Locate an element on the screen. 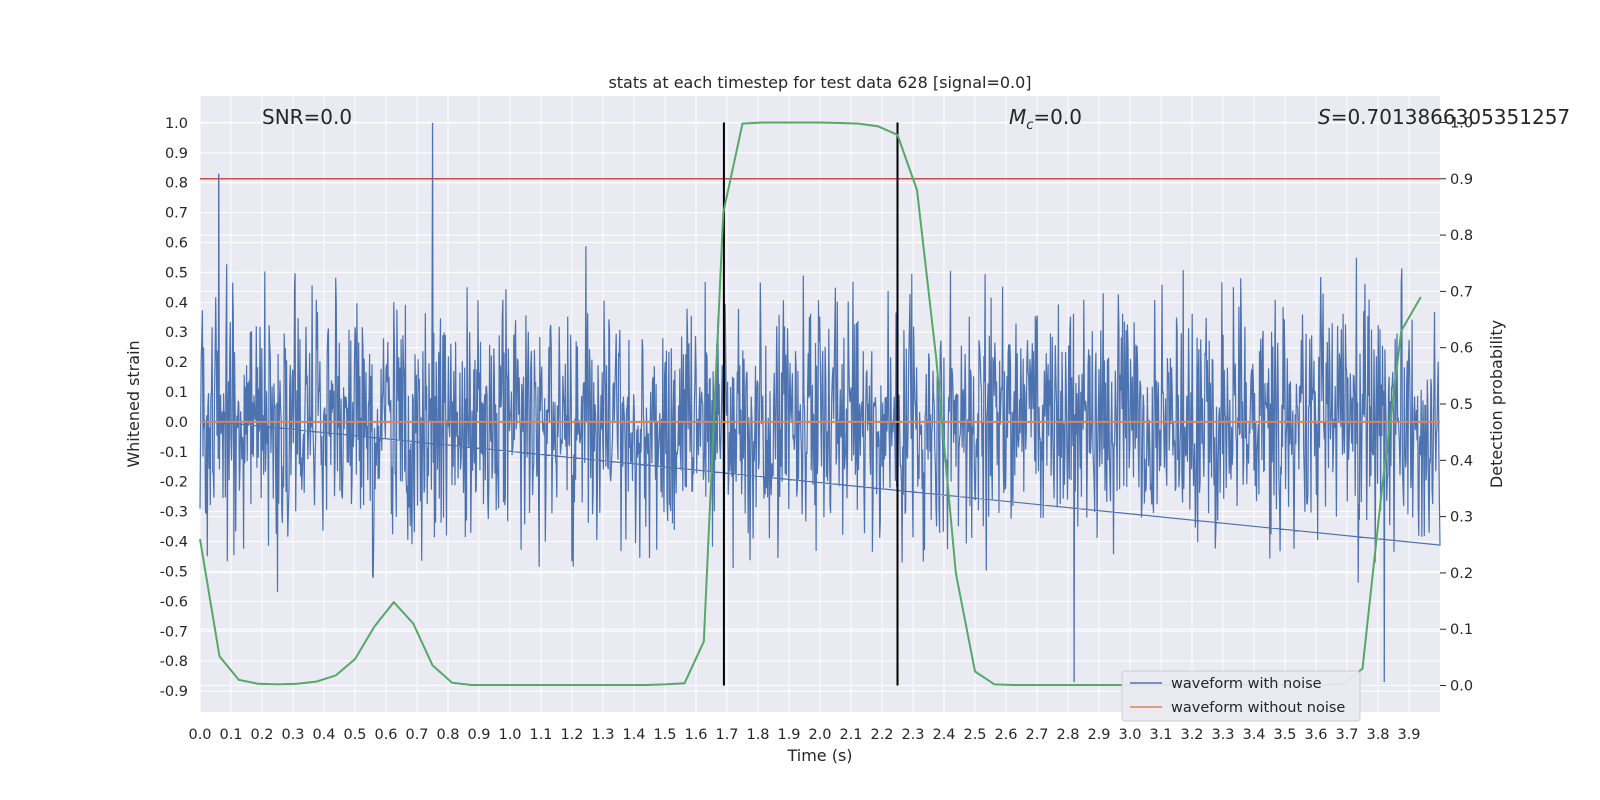  x-tick-label: 0.8 is located at coordinates (447, 735).